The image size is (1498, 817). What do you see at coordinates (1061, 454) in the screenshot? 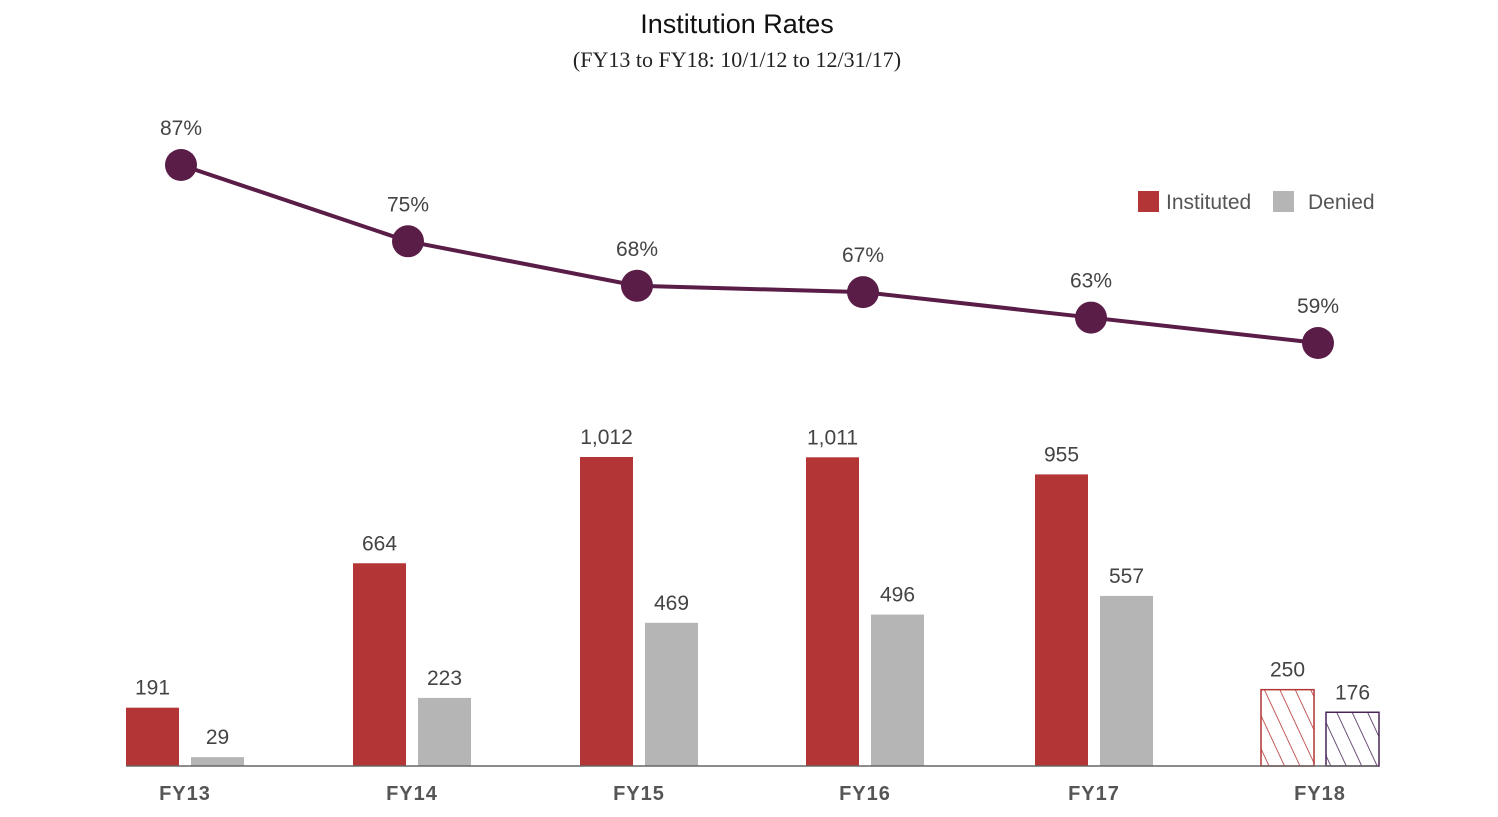
I see `value-label-instituted-fy17: 955` at bounding box center [1061, 454].